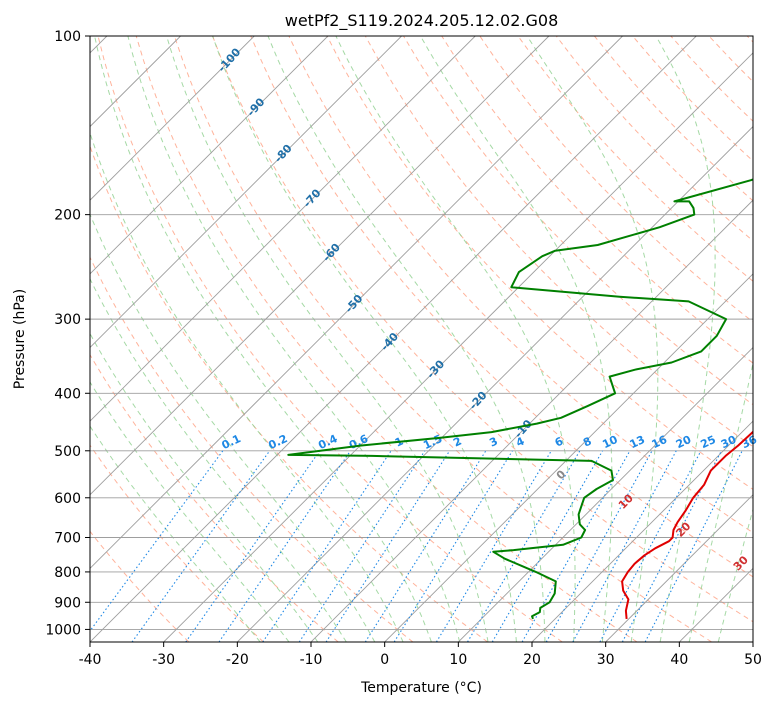 This screenshot has height=708, width=775. Describe the element at coordinates (67, 499) in the screenshot. I see `y-tick-label: 600` at that location.